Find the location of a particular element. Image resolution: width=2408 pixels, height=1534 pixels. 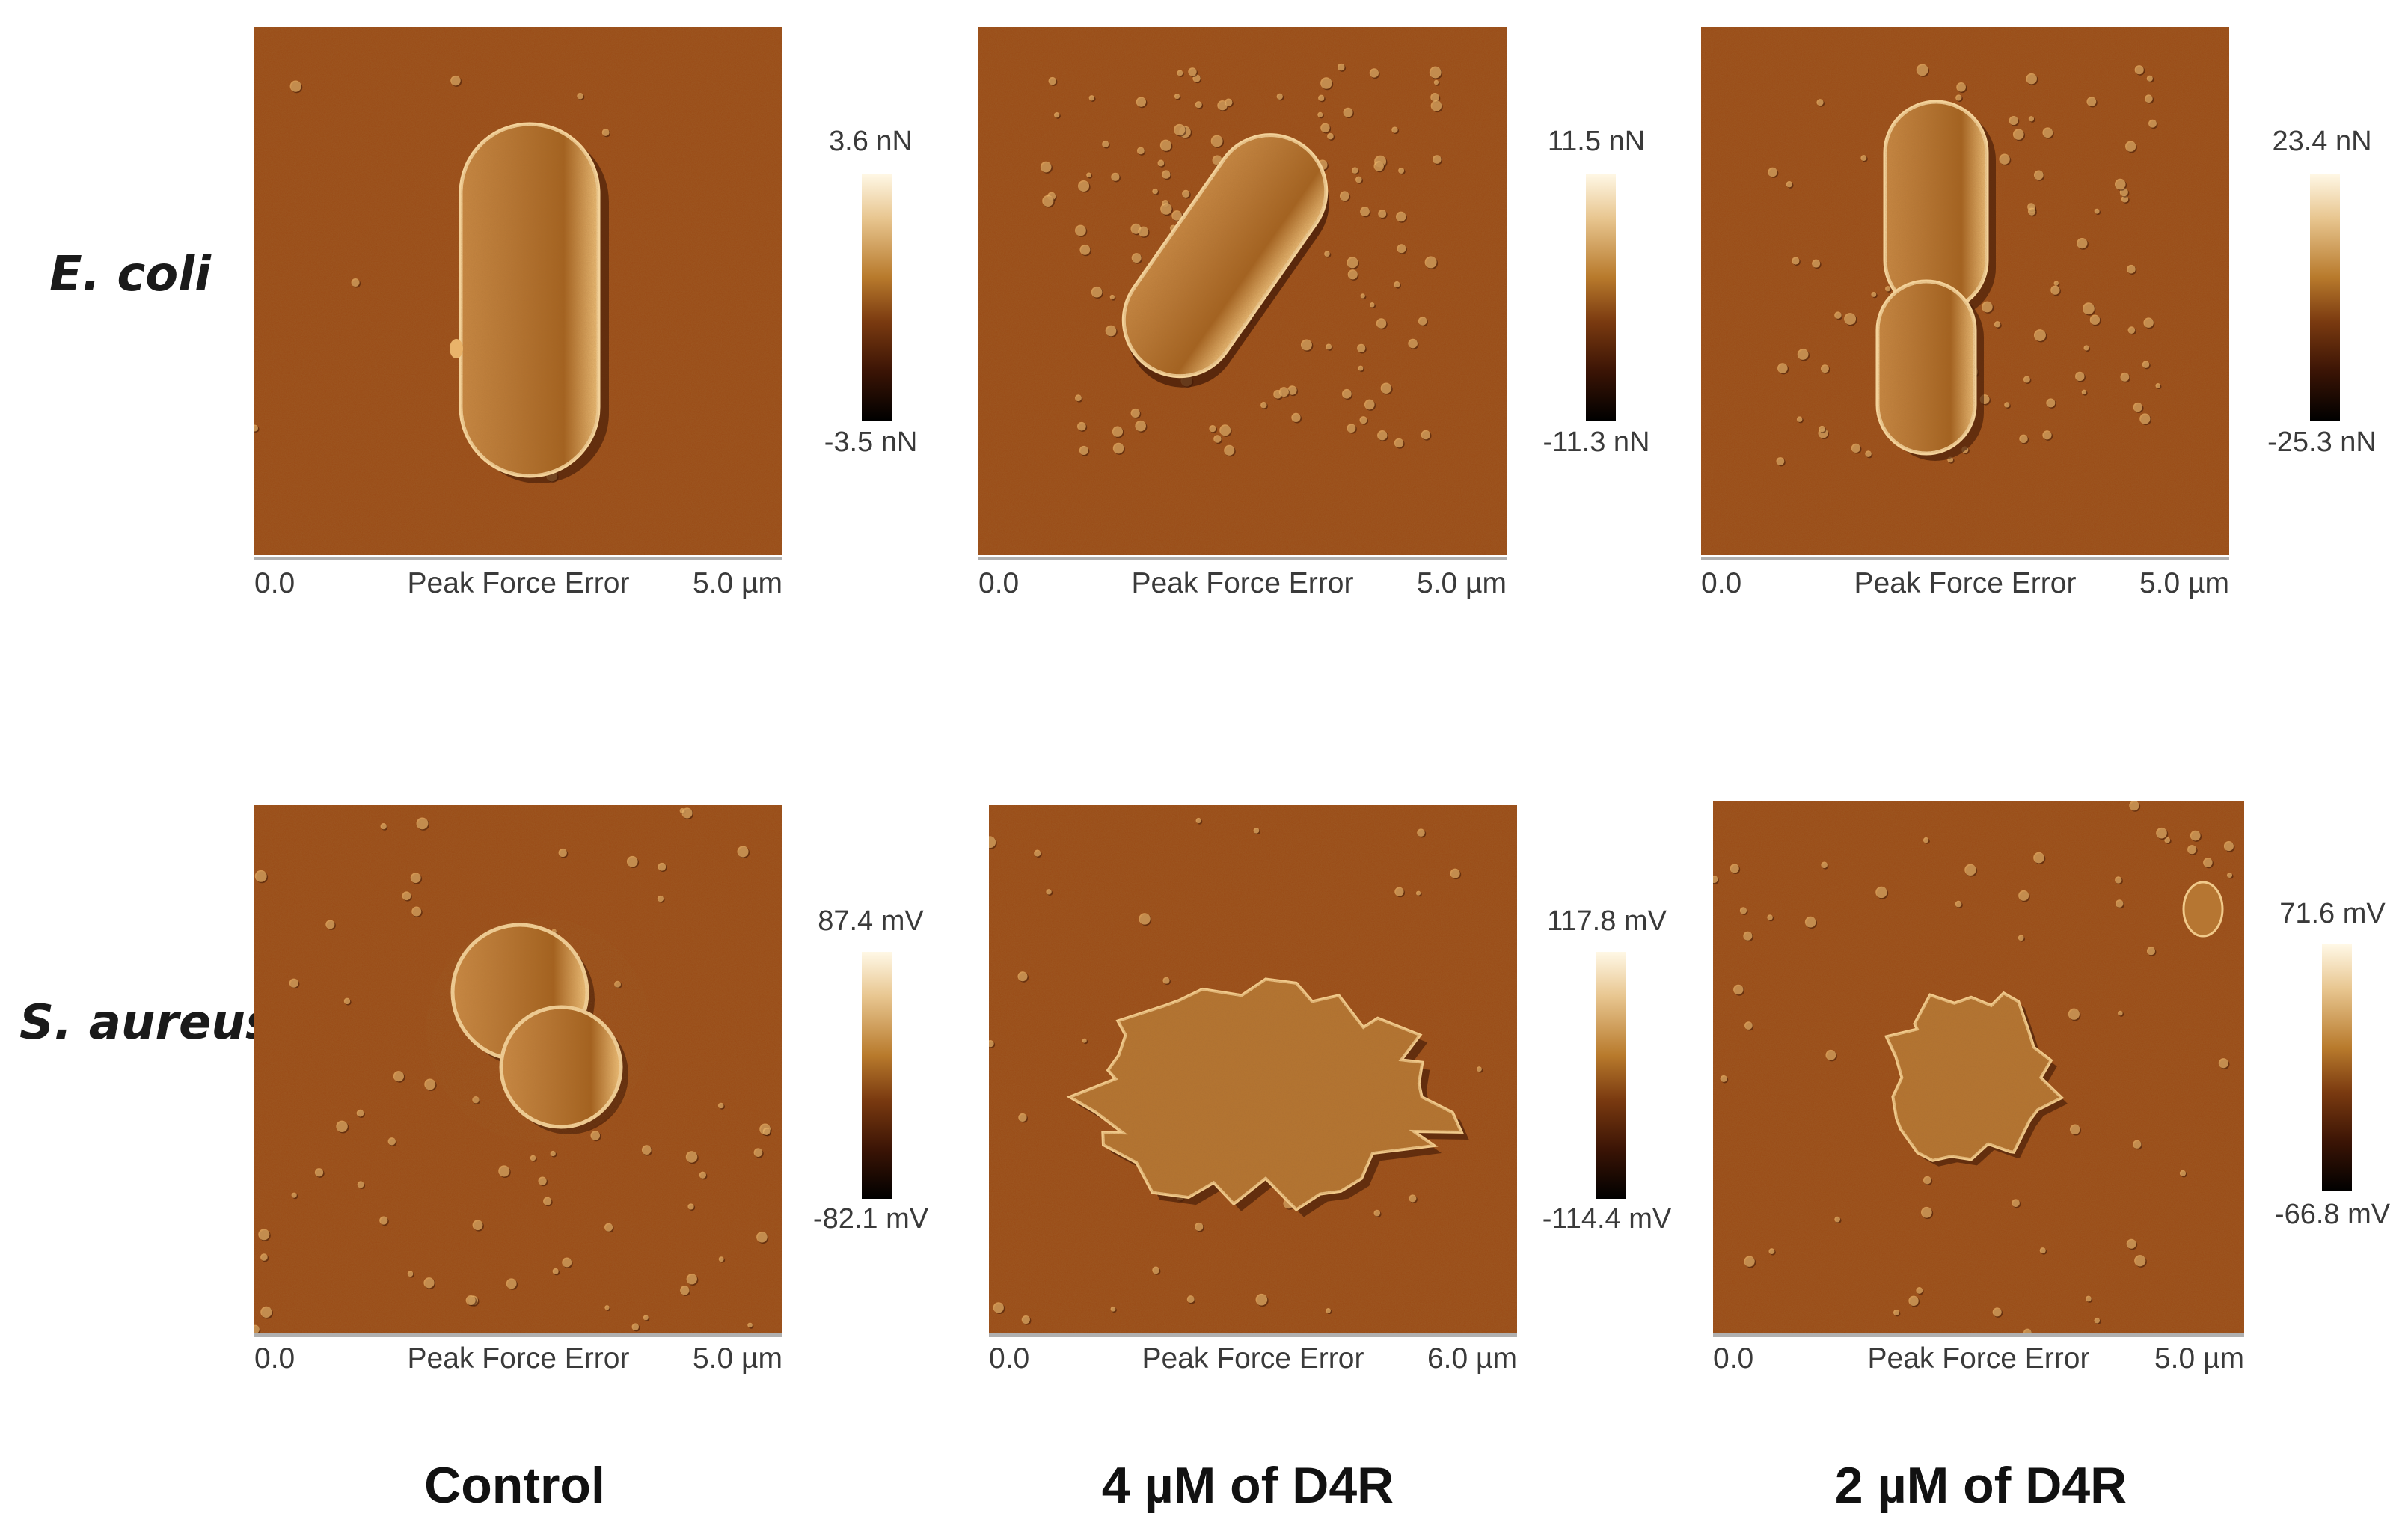

bacterium-rod-dividing is located at coordinates (1936, 280).